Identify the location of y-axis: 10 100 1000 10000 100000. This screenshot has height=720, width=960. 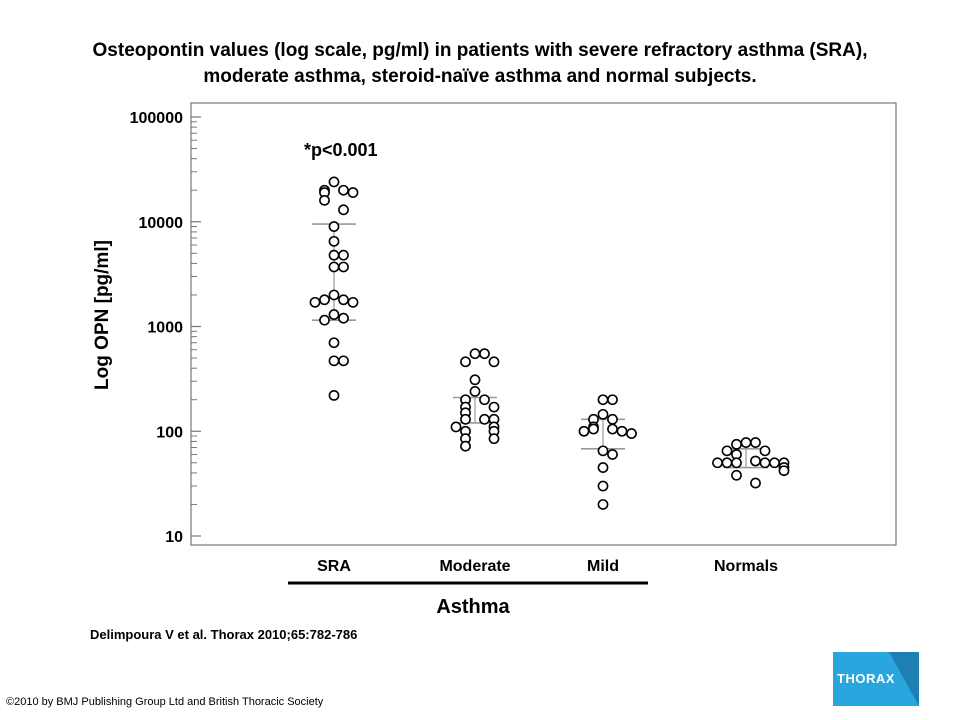
(165, 328).